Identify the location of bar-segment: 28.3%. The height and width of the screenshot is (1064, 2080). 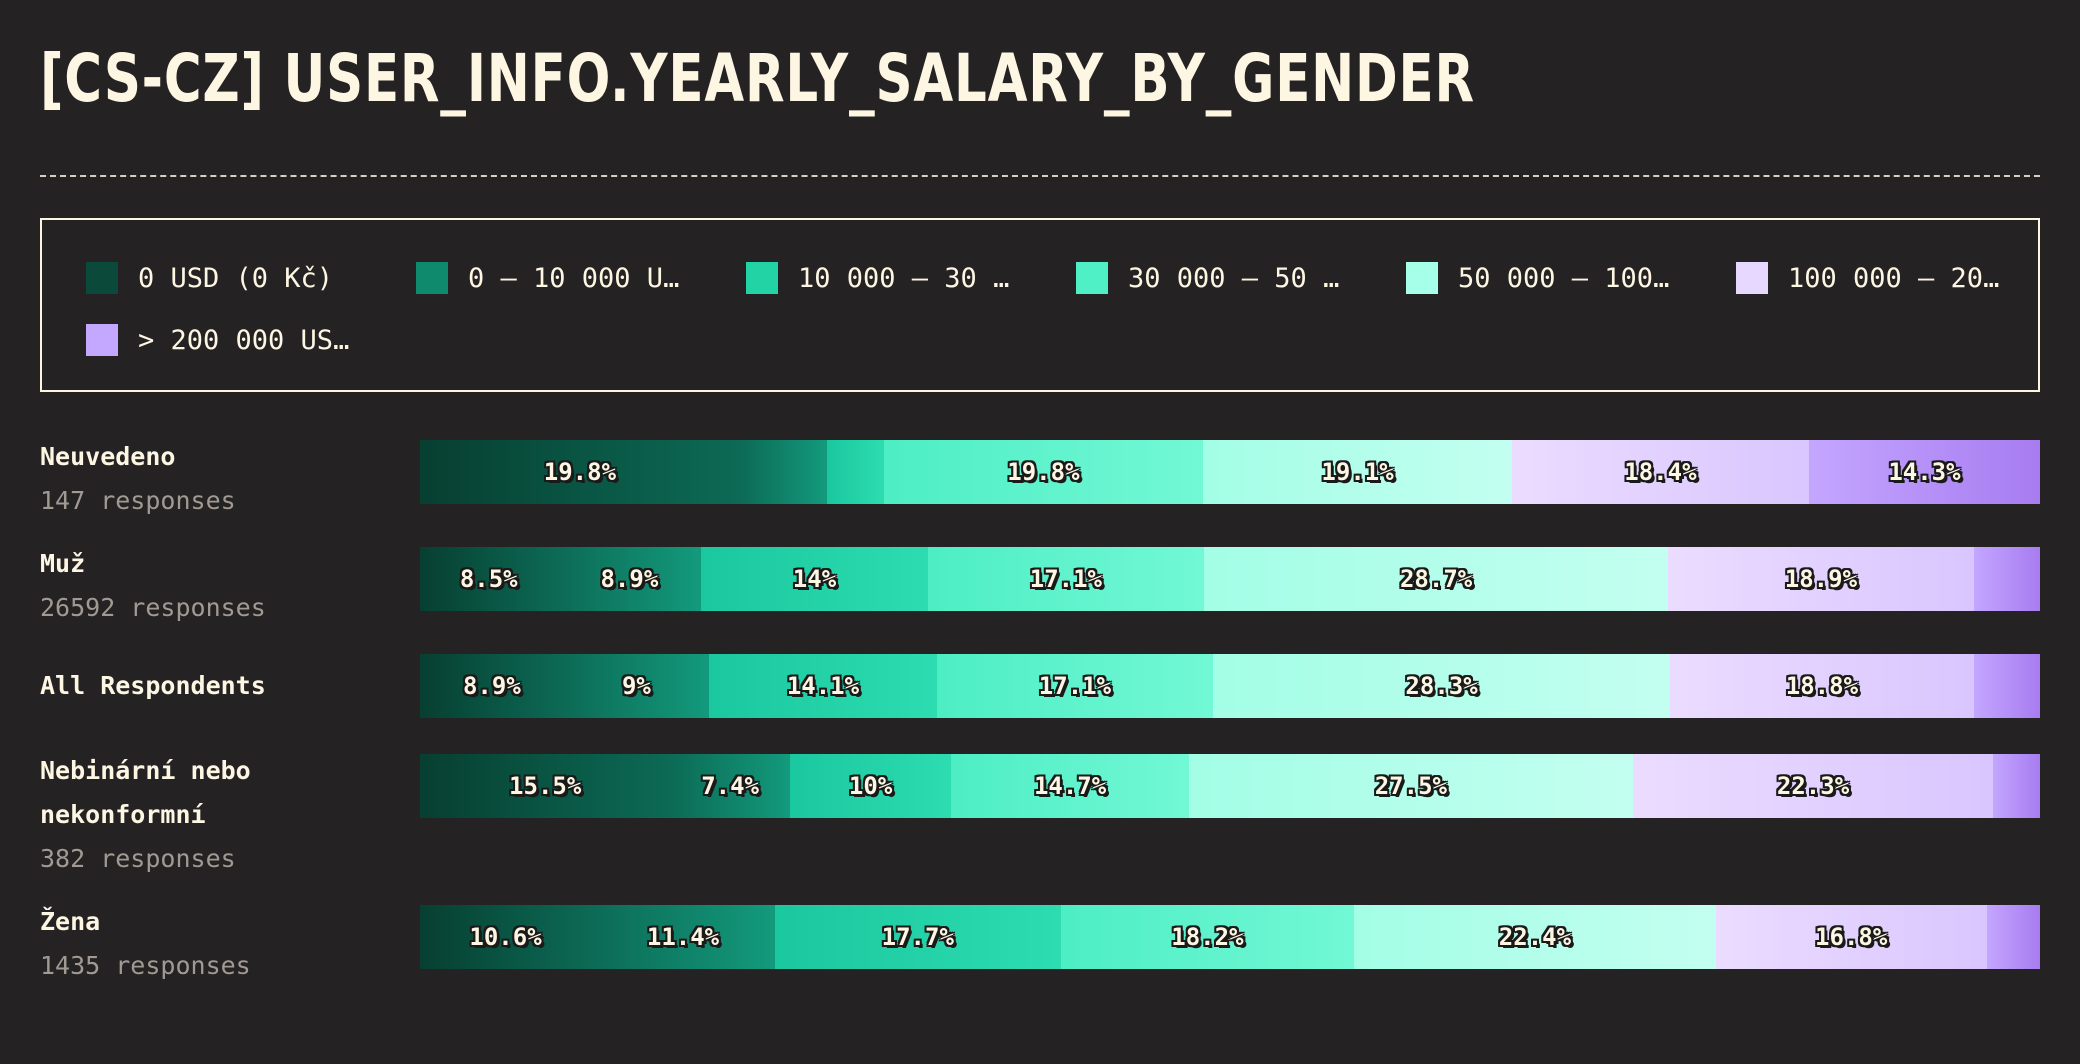
(1442, 686).